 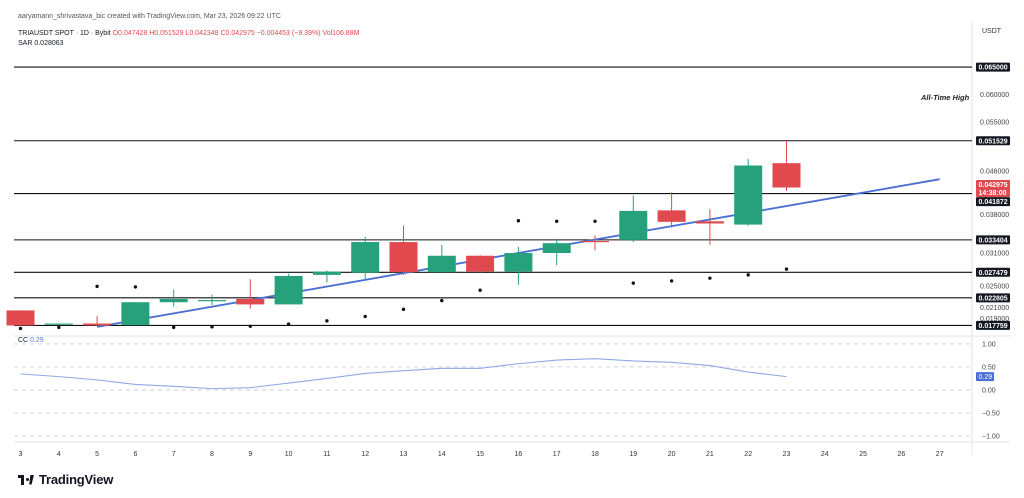 I want to click on time-axis-tick-label: 15, so click(x=480, y=454).